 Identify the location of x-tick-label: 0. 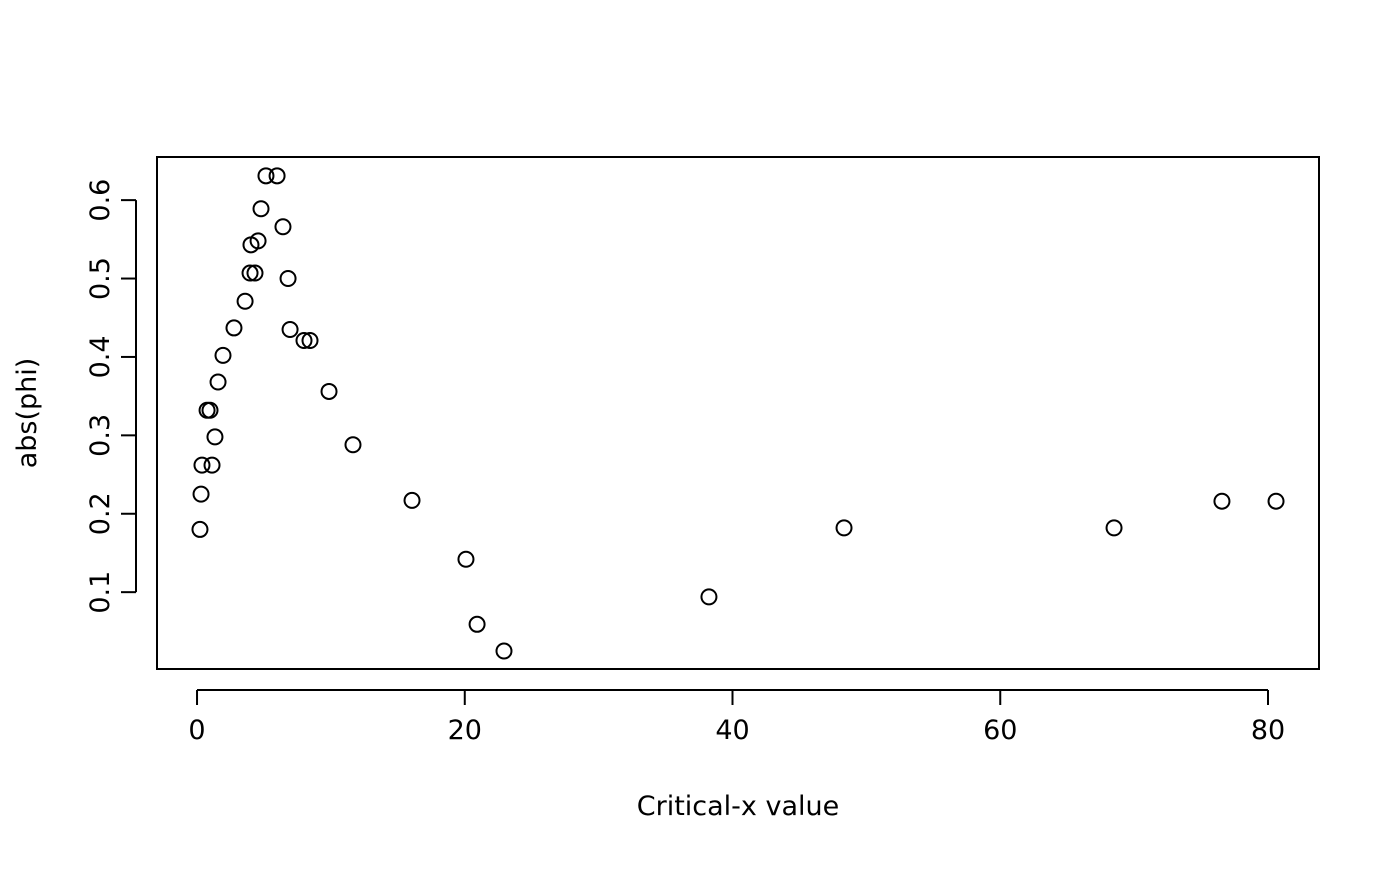
(196, 730).